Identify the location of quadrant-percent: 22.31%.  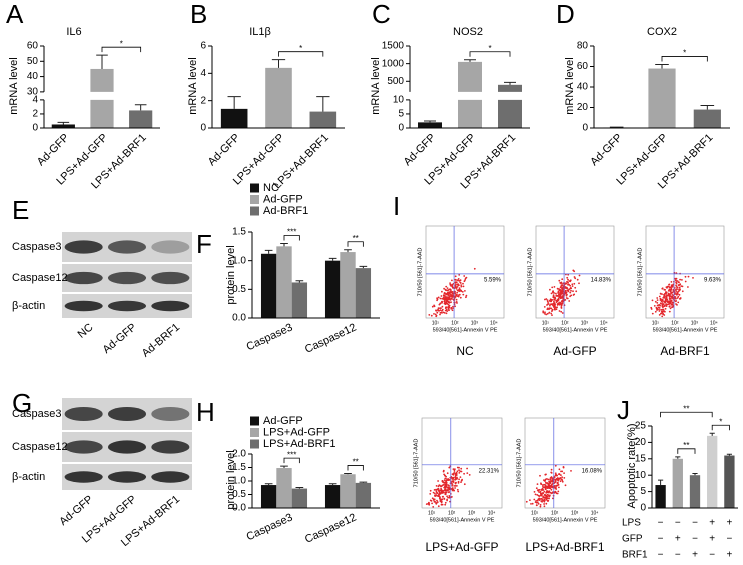
(489, 471).